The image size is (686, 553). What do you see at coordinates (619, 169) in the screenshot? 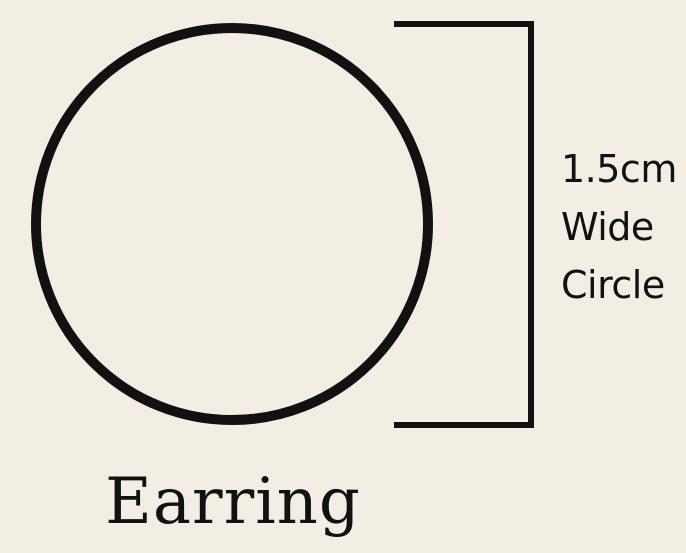
I see `dimension-label-line-1: 1.5cm` at bounding box center [619, 169].